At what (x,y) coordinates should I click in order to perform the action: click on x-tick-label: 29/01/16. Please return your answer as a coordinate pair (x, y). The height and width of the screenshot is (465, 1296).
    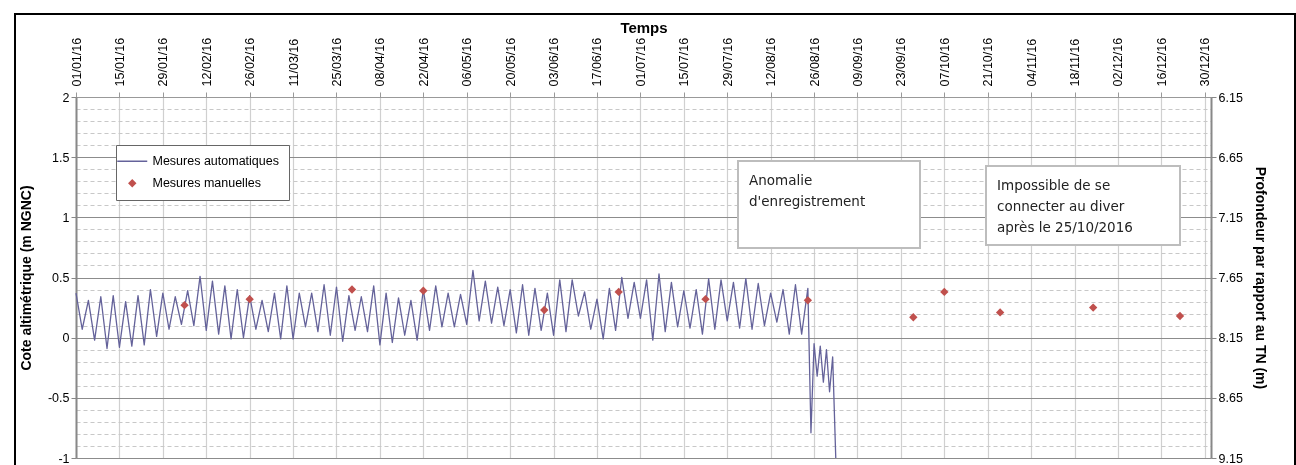
    Looking at the image, I should click on (163, 62).